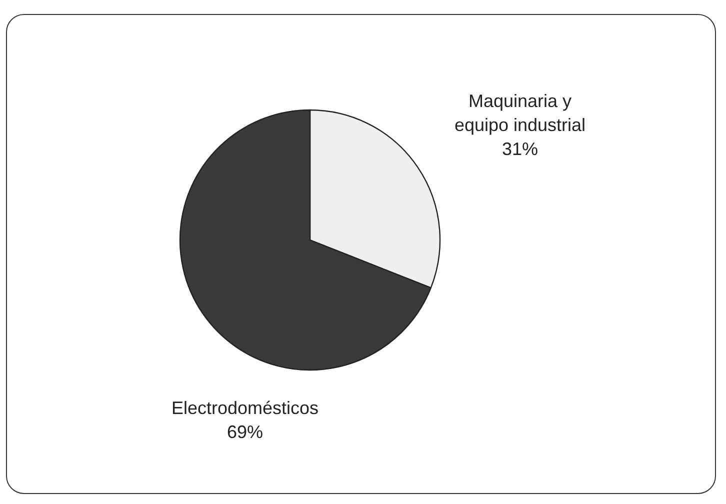 This screenshot has width=726, height=504. What do you see at coordinates (520, 113) in the screenshot?
I see `slice-label: Maquinaria y equipo industrial` at bounding box center [520, 113].